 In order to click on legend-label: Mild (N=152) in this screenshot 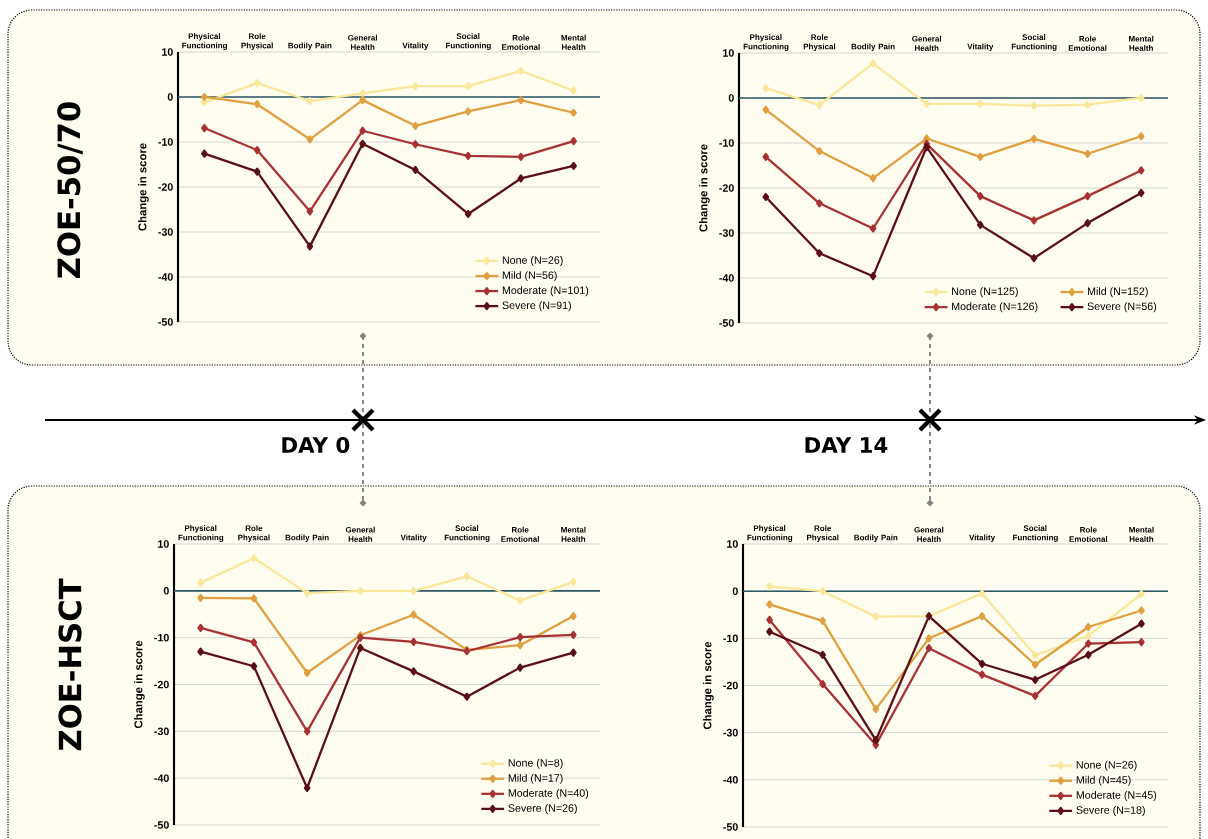, I will do `click(1117, 292)`.